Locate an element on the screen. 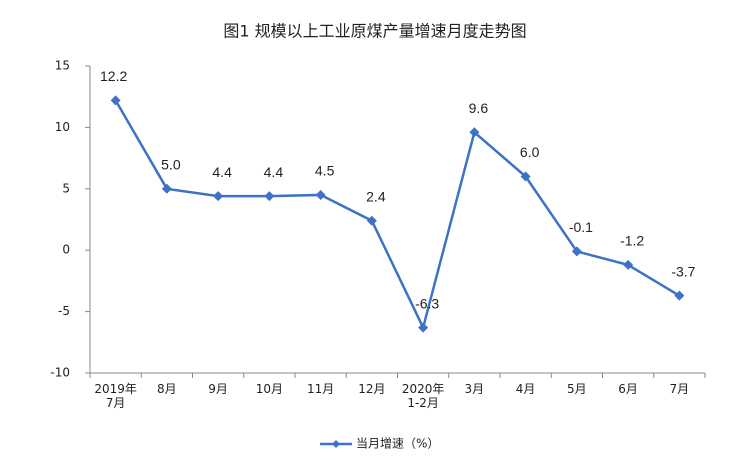 The width and height of the screenshot is (751, 459). value-label: -3.7 is located at coordinates (683, 271).